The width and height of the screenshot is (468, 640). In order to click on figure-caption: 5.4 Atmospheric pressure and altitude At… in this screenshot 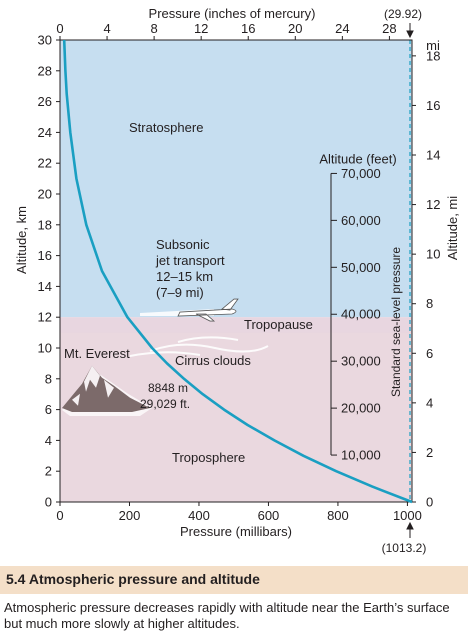, I will do `click(234, 603)`.